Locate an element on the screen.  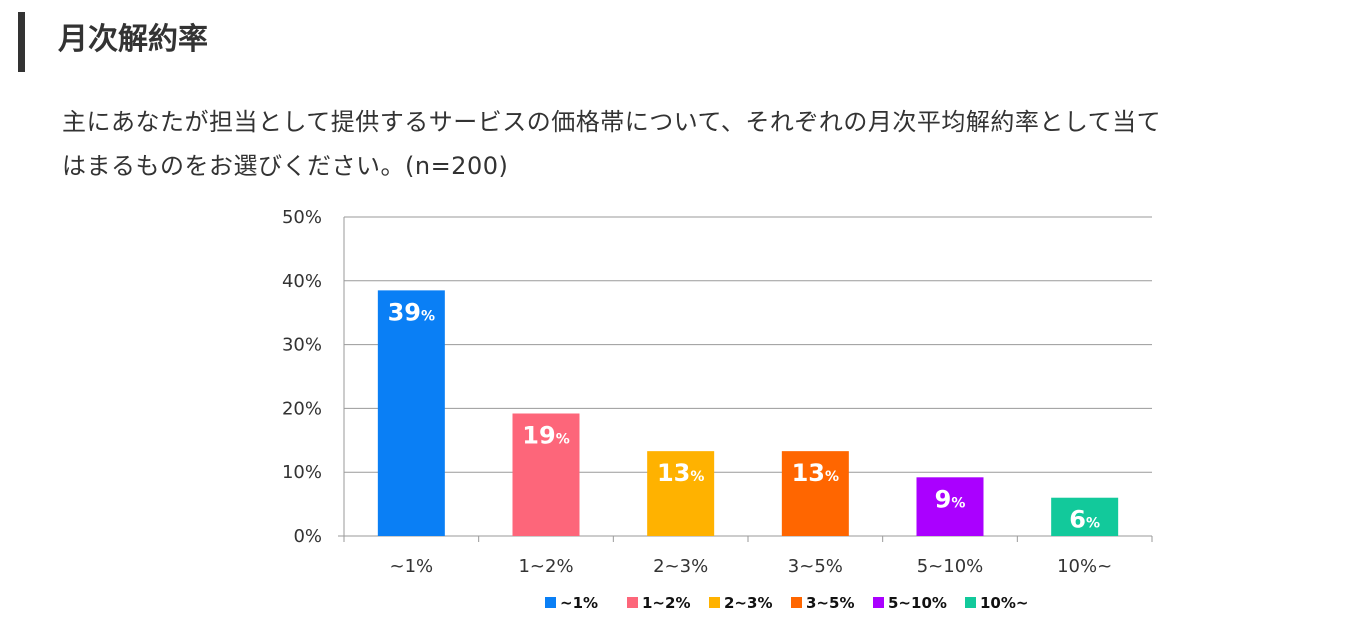
page-title: 月次解約率 is located at coordinates (133, 39).